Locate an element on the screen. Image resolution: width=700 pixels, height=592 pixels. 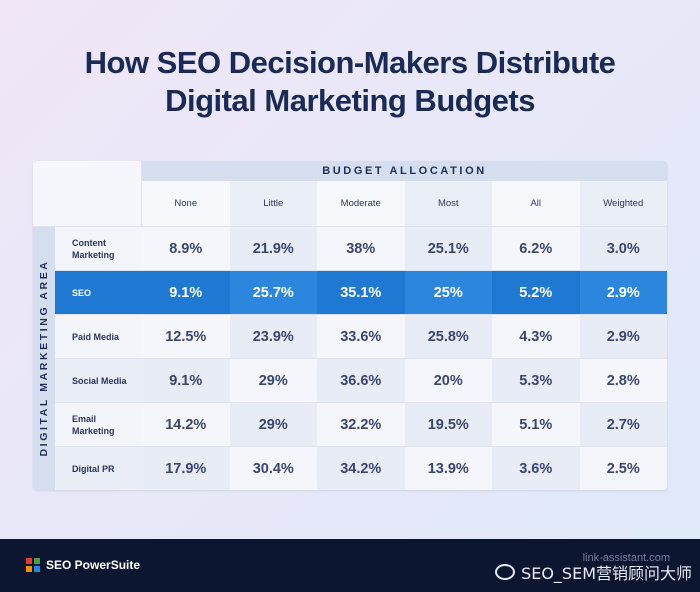
row-label-5: Digital PR is located at coordinates (98, 468).